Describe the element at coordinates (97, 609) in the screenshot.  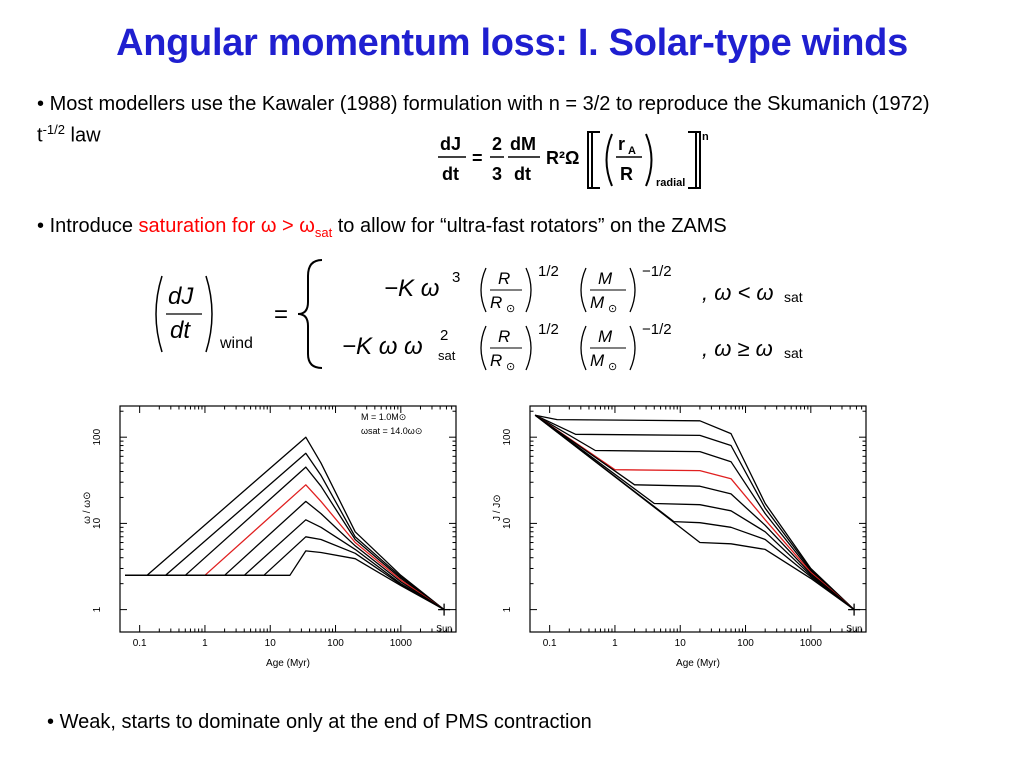
I see `y-tick-label: 1` at that location.